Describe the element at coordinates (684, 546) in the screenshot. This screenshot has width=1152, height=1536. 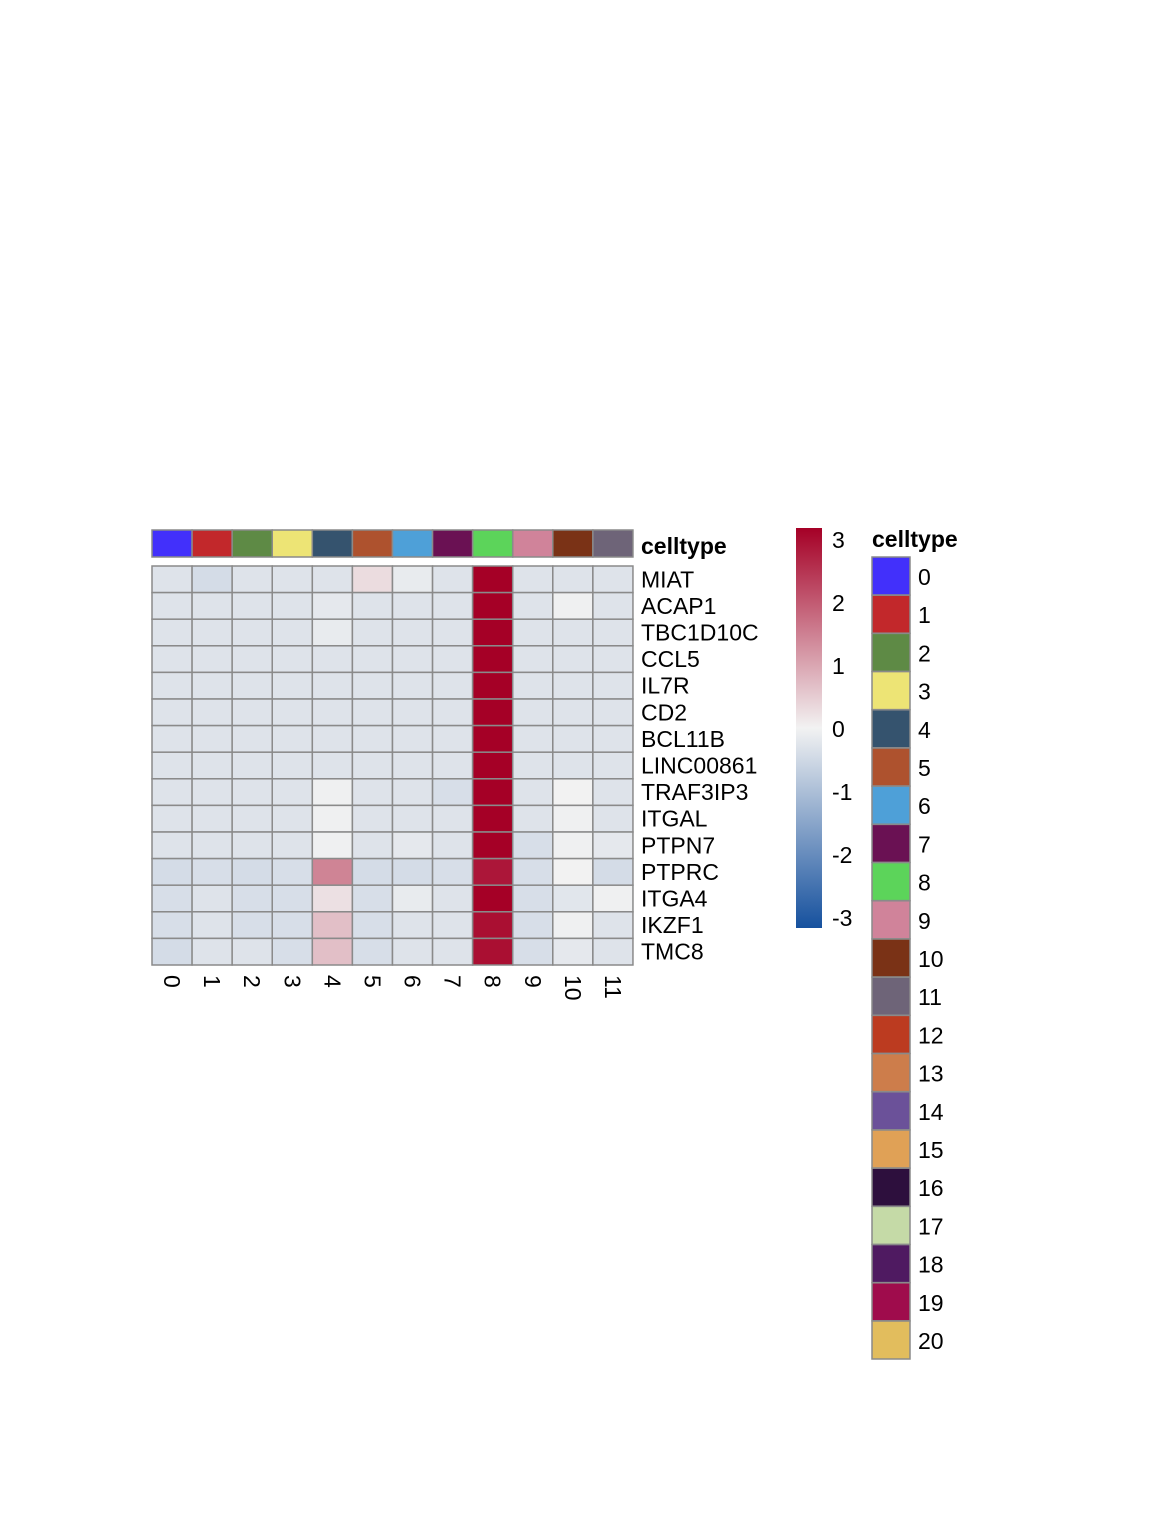
I see `annotation-title: celltype` at that location.